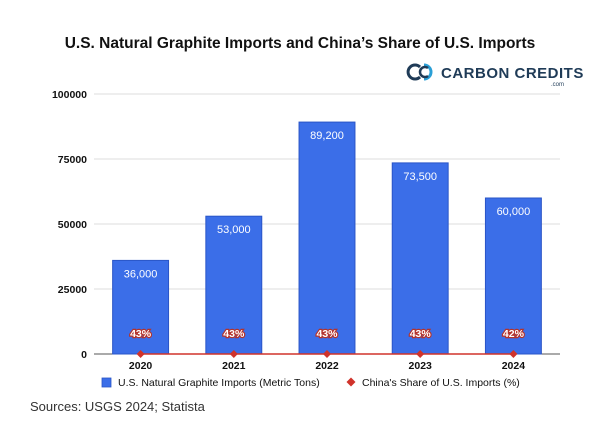 This screenshot has width=595, height=428. Describe the element at coordinates (141, 366) in the screenshot. I see `category-label-2020: 2020` at that location.